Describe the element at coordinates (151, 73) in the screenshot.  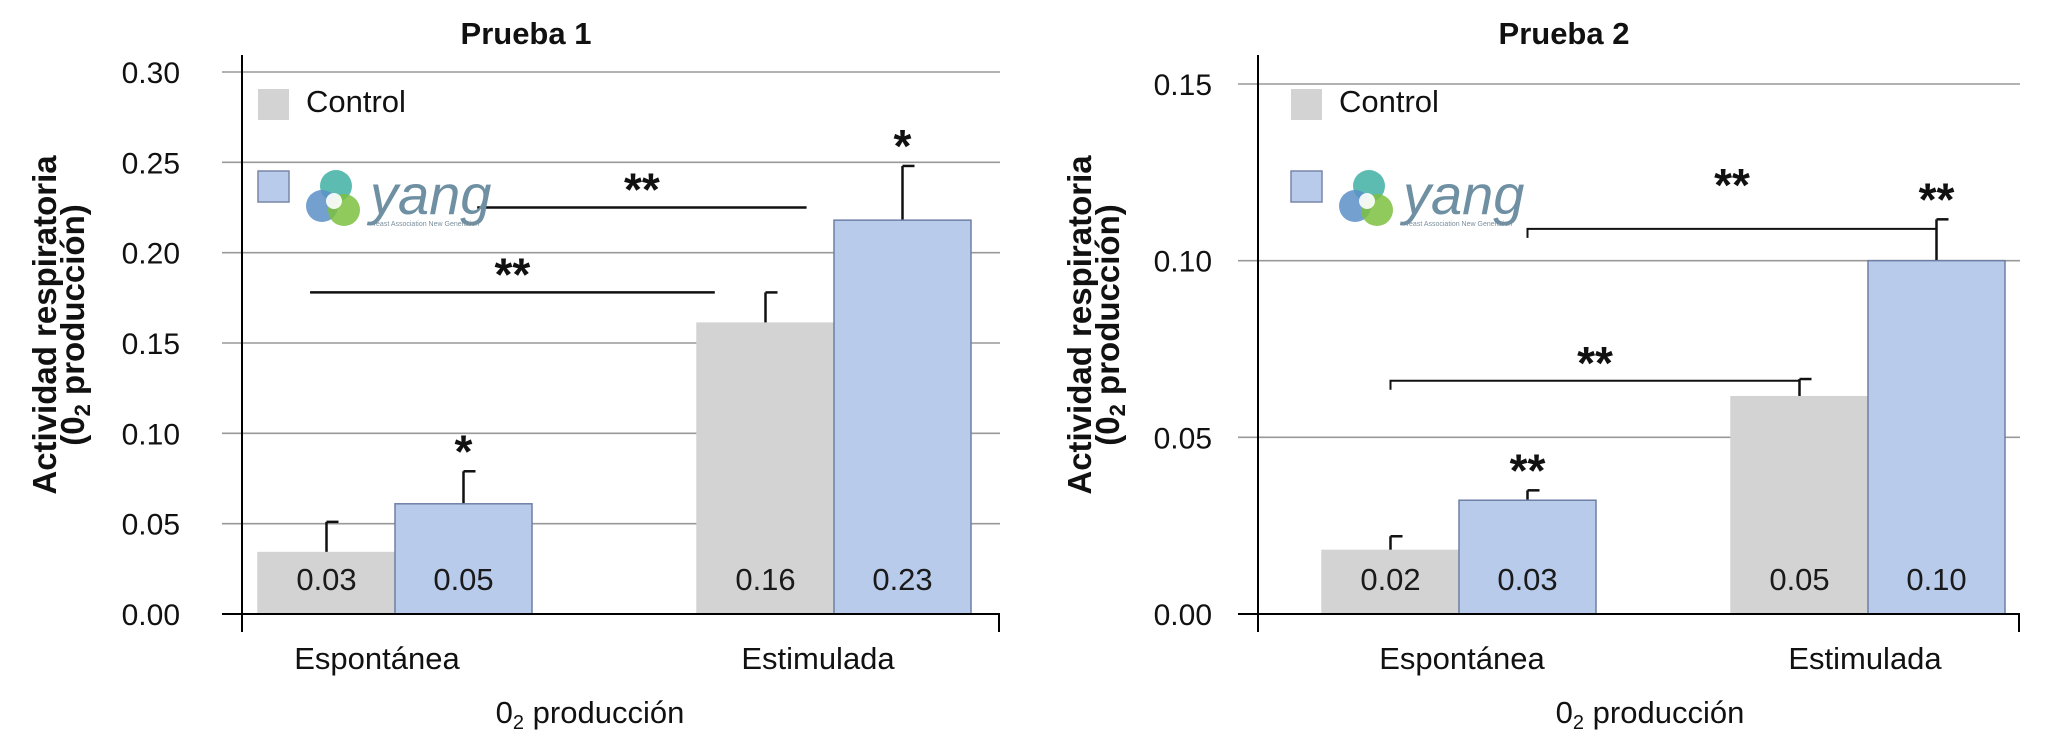
I see `y-tick-label: 0.30` at that location.